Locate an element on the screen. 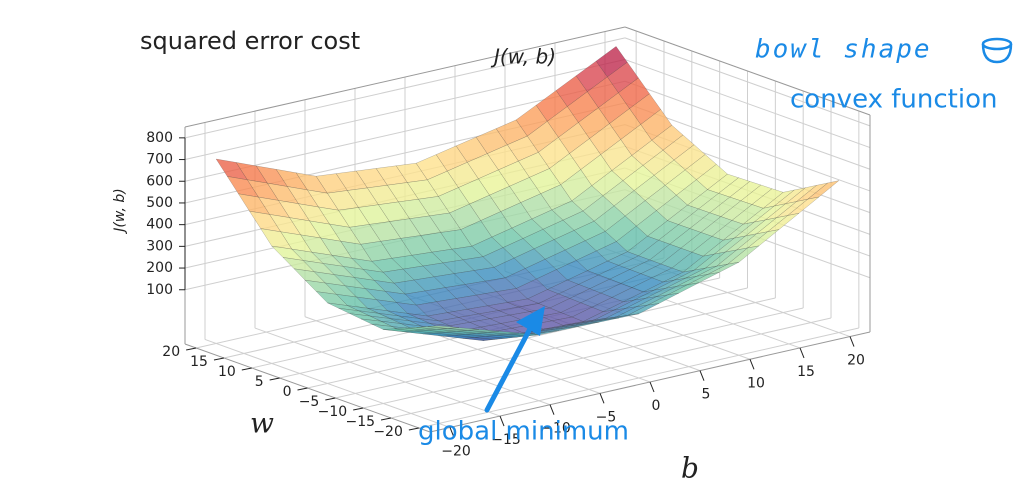 Image resolution: width=1028 pixels, height=504 pixels. z-tick-label: 700 is located at coordinates (159, 160).